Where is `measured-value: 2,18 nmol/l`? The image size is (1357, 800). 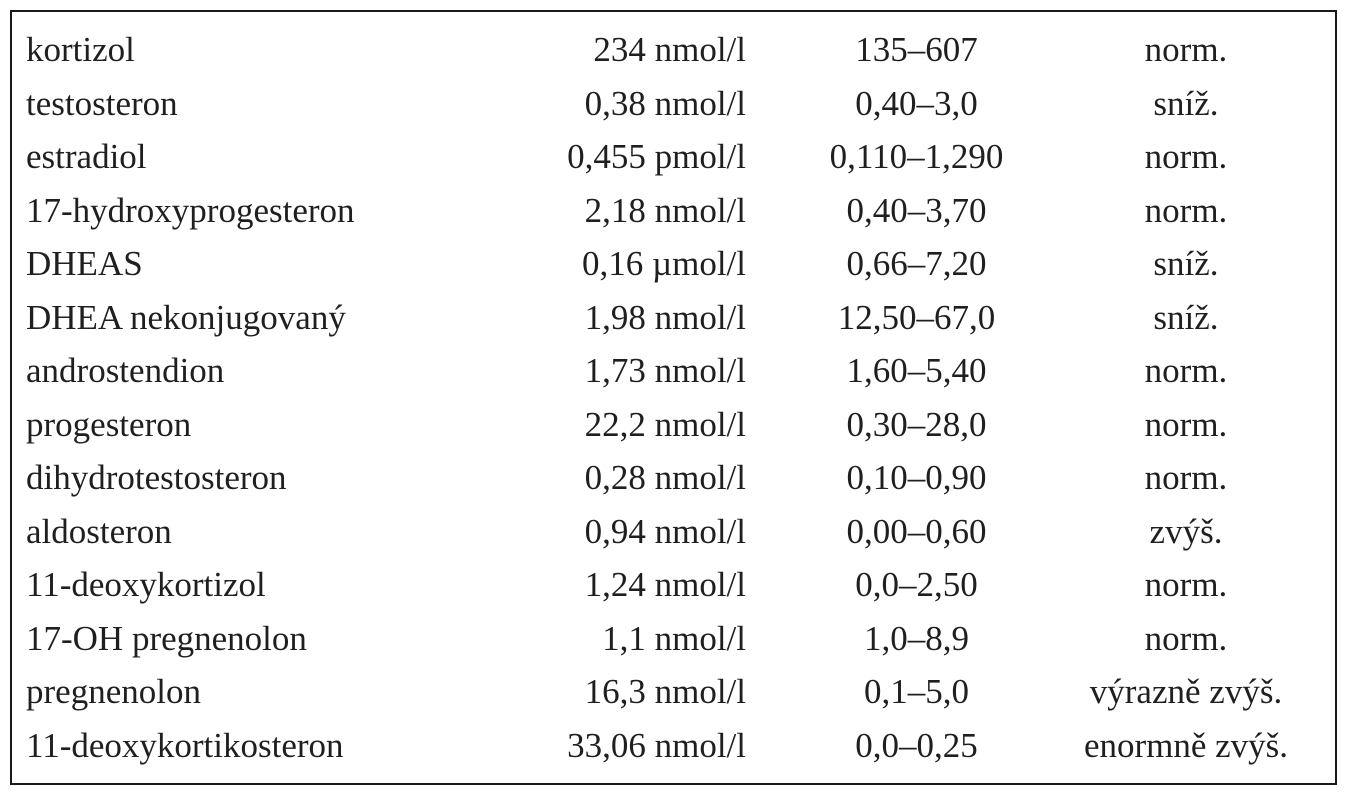 measured-value: 2,18 nmol/l is located at coordinates (665, 210).